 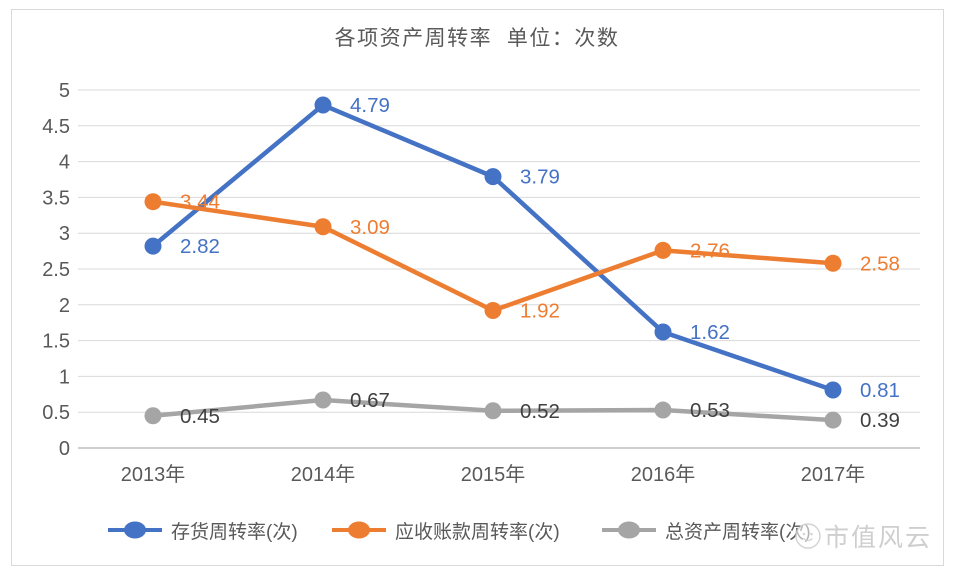 I want to click on y-axis-tick-label: 1.5, so click(x=56, y=342).